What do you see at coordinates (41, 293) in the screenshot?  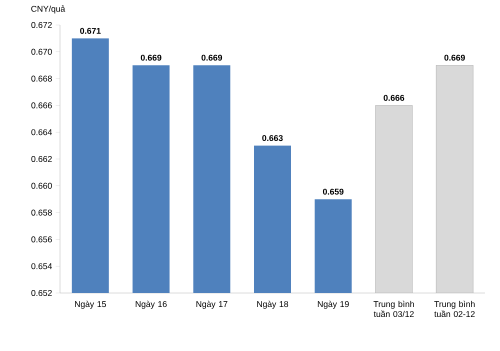 I see `y-tick-label: 0.652` at bounding box center [41, 293].